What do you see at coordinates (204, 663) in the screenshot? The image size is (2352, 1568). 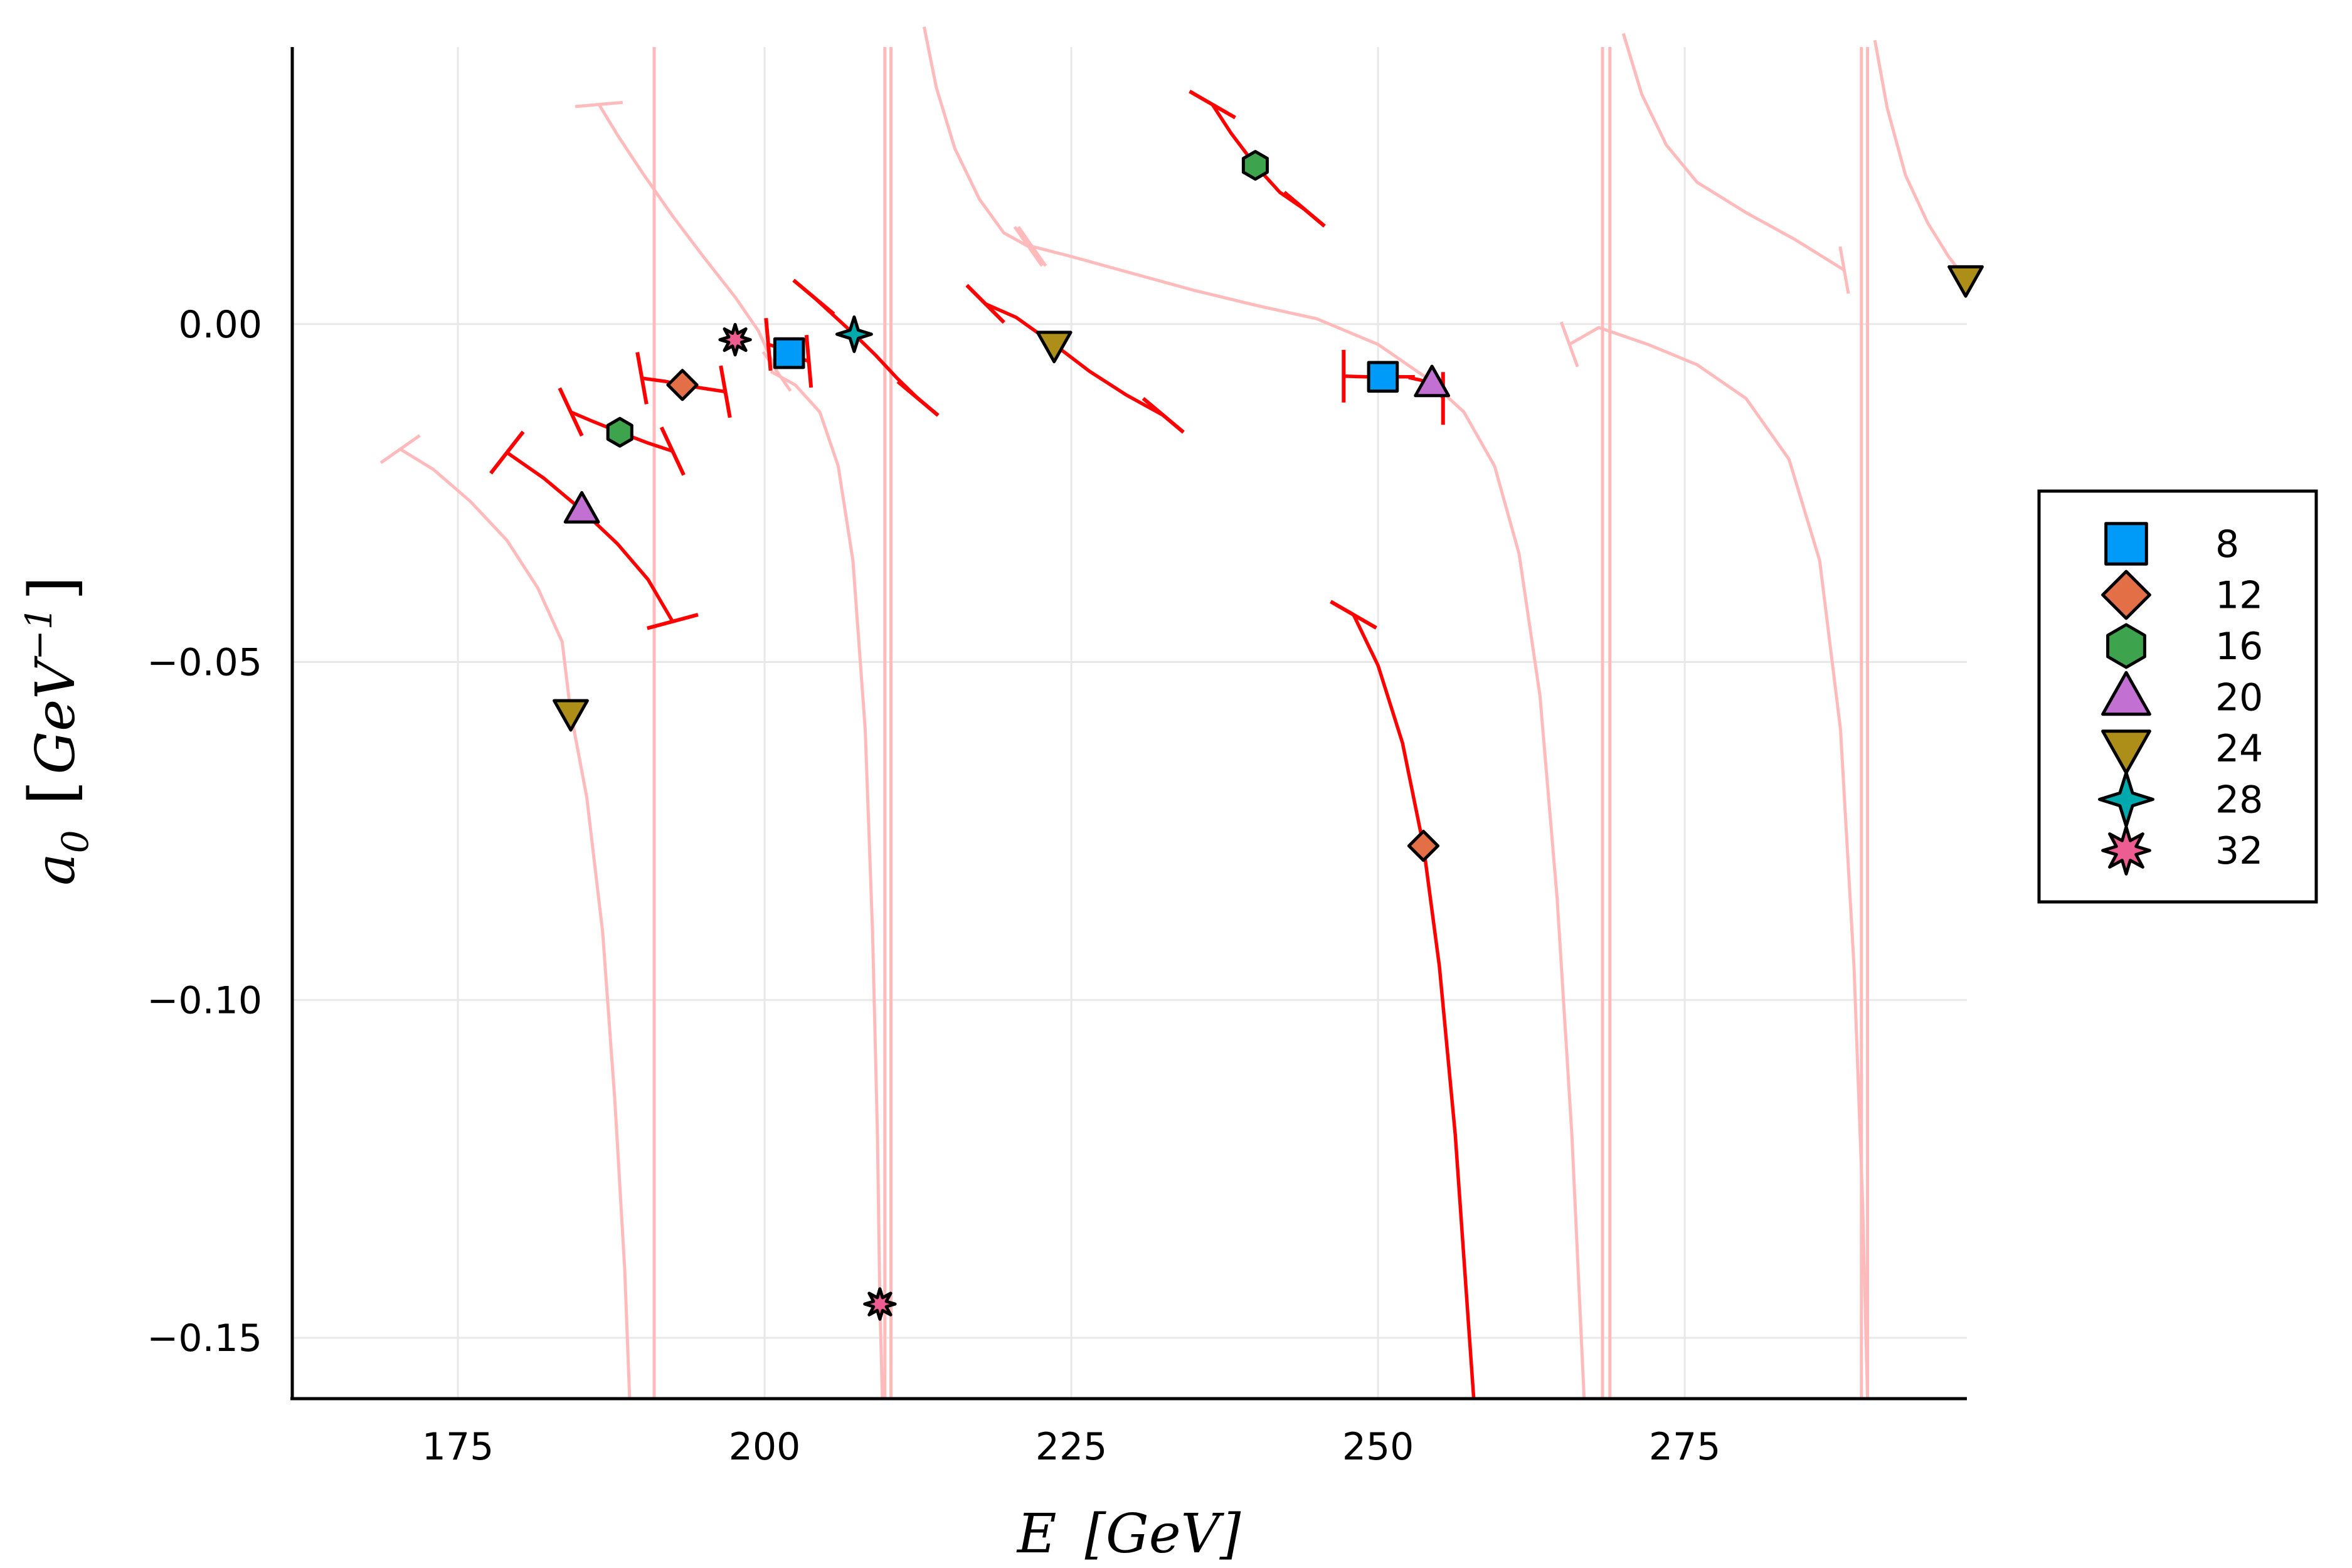 I see `y-tick-label: −0.05` at bounding box center [204, 663].